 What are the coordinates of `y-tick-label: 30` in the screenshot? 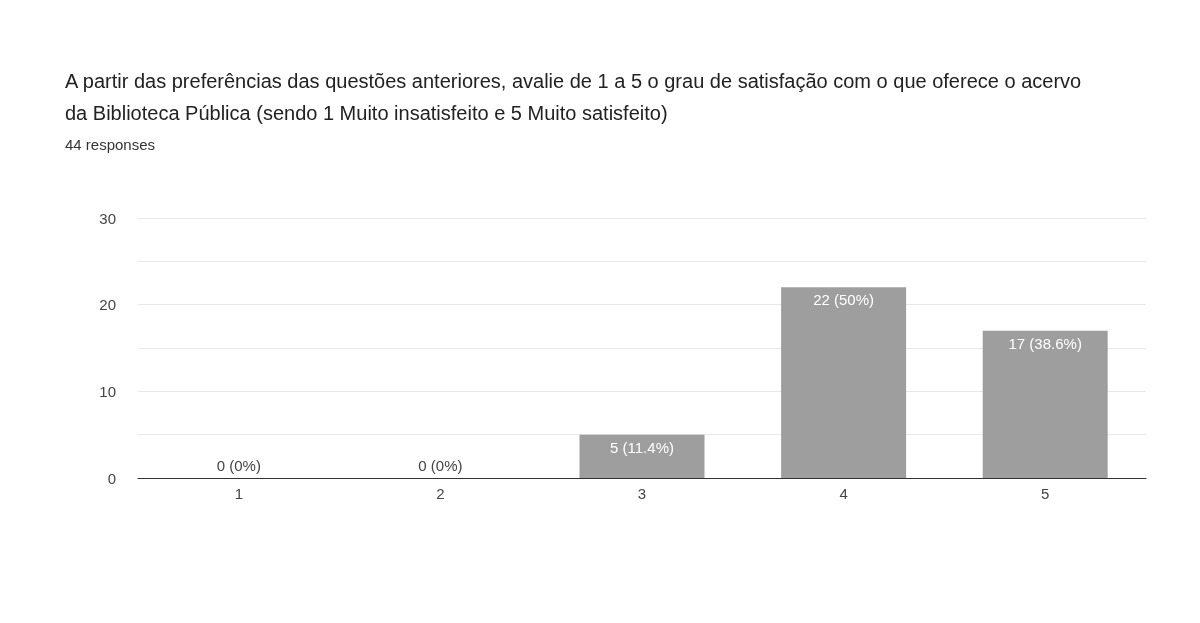 It's located at (107, 218).